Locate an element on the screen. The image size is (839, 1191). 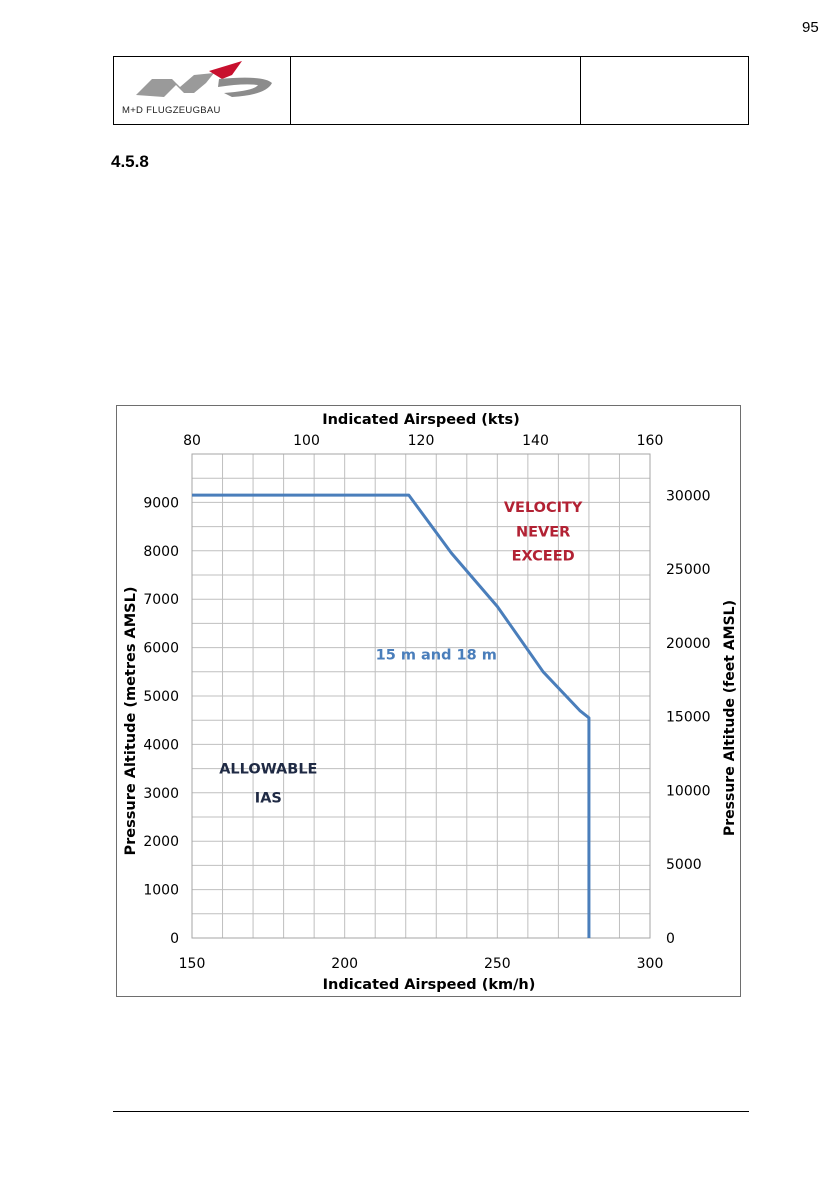
y2-tick-label: 15000 is located at coordinates (688, 718).